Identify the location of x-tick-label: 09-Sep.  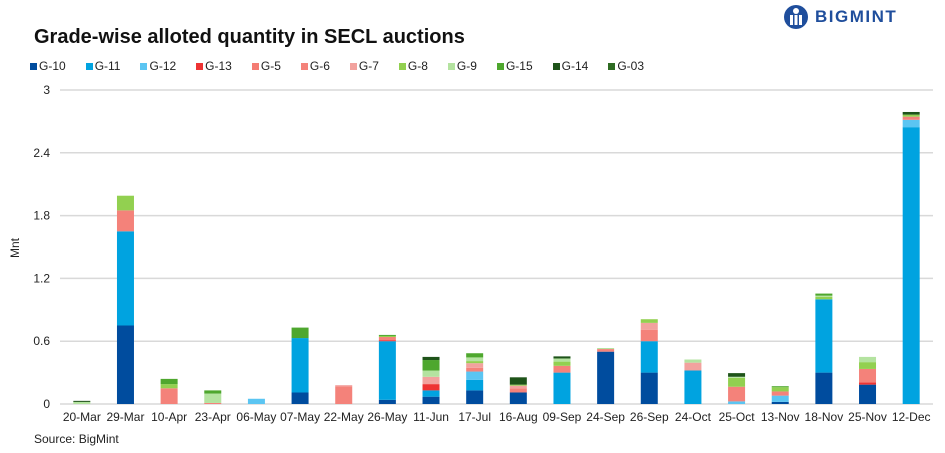
(562, 417).